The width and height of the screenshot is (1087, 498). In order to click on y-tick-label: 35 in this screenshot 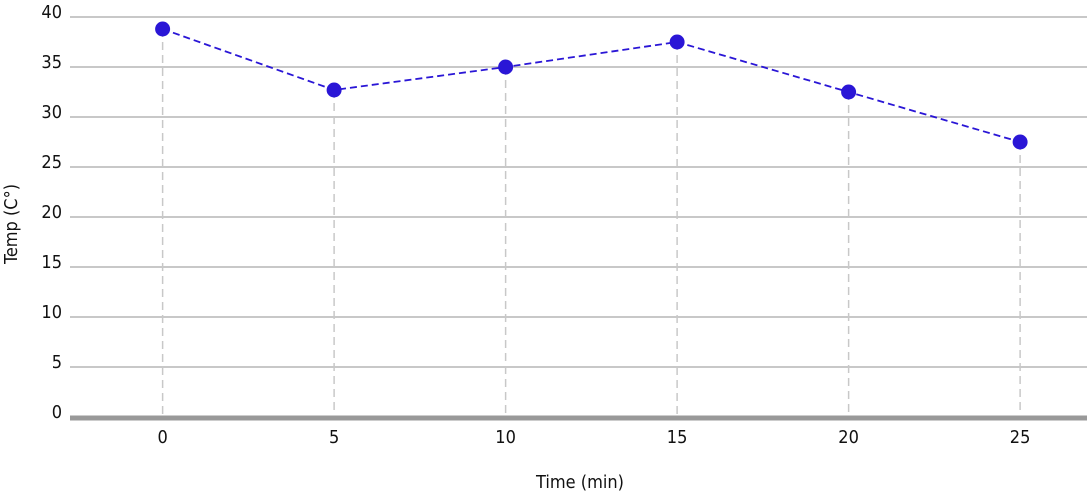, I will do `click(51, 62)`.